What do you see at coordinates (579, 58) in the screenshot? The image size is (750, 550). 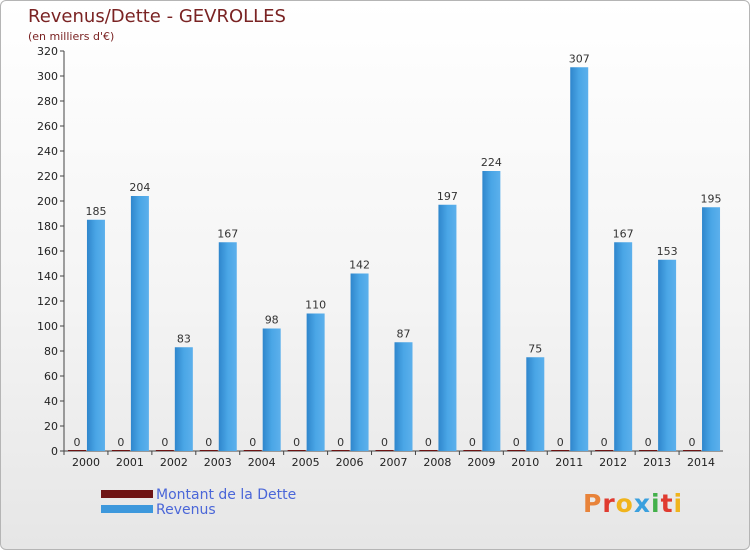 I see `data-label-revenus: 307` at bounding box center [579, 58].